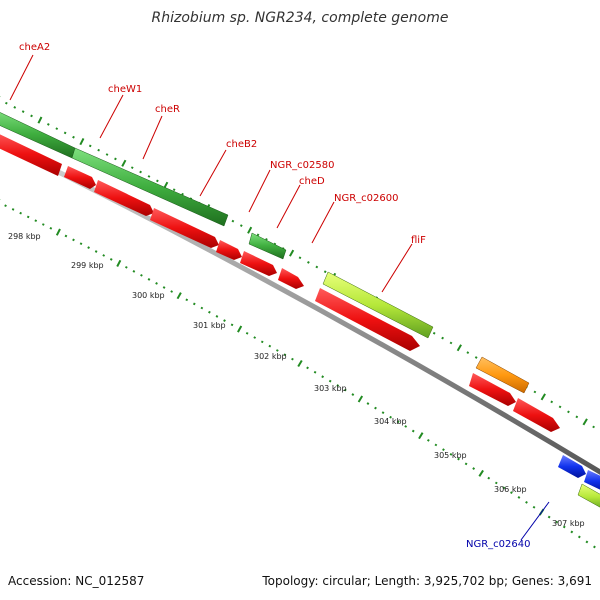 The image size is (600, 600). Describe the element at coordinates (588, 496) in the screenshot. I see `gene-lime-edge` at that location.